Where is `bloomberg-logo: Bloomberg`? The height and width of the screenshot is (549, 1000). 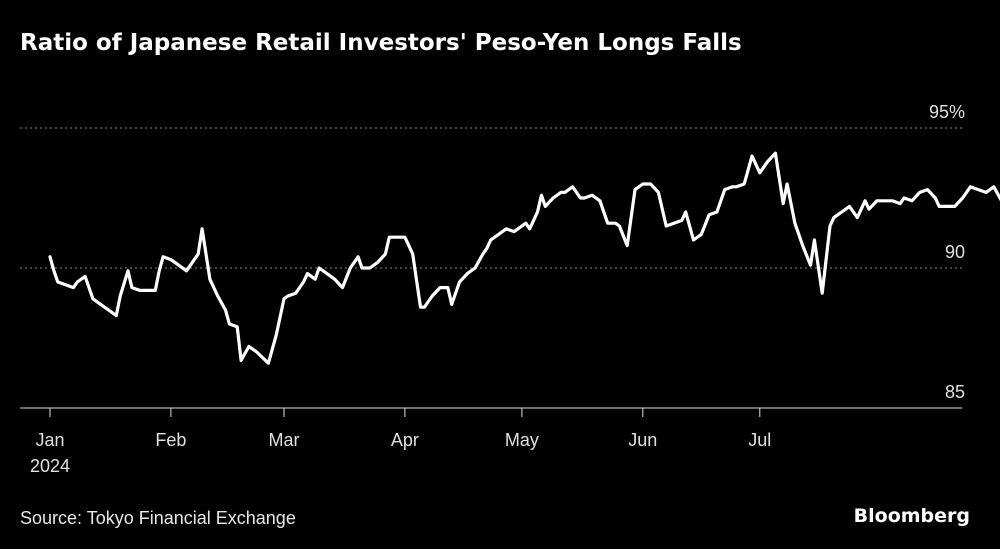
bloomberg-logo: Bloomberg is located at coordinates (911, 516).